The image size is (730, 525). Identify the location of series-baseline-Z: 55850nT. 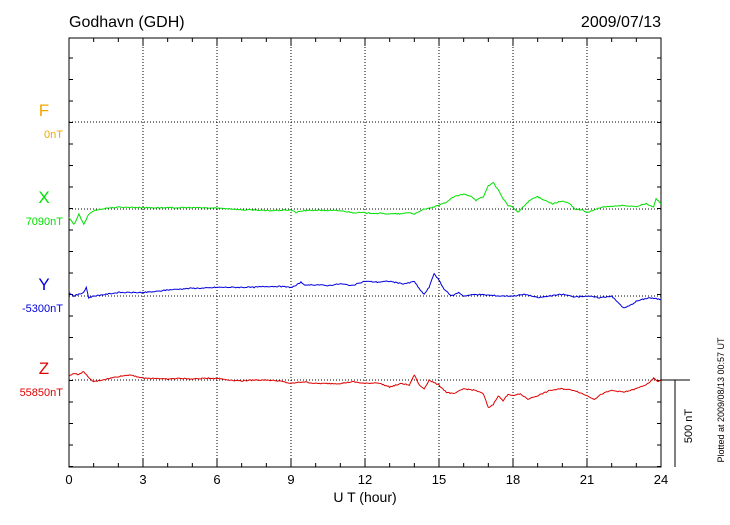
(42, 393).